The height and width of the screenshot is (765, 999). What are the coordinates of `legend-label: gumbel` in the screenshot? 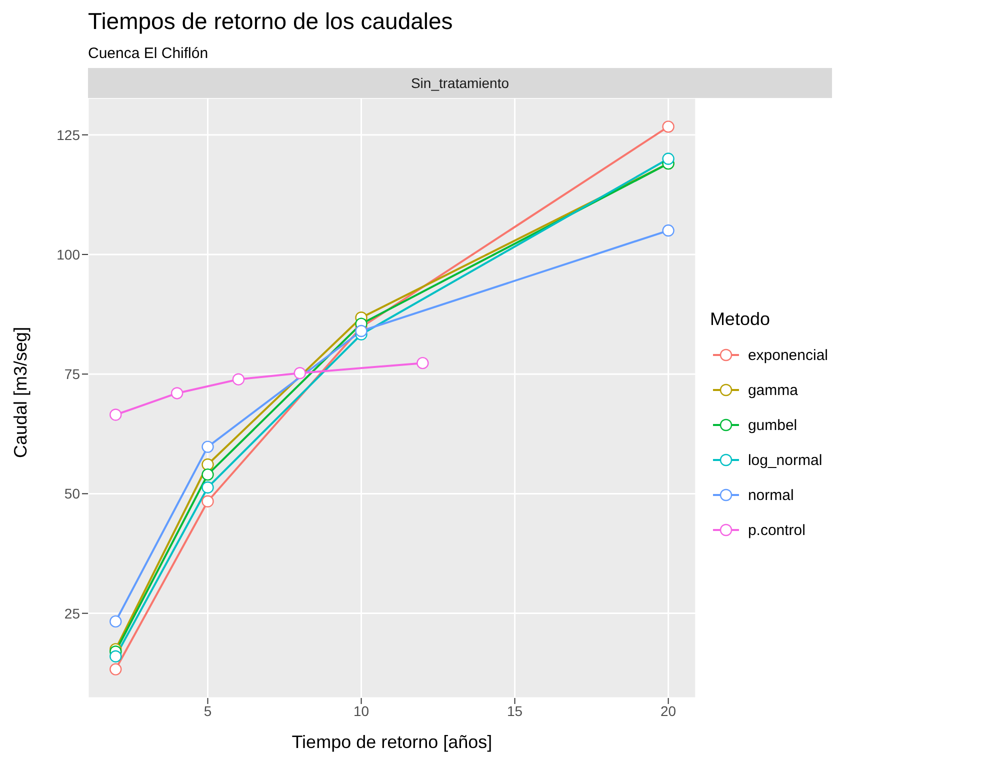 It's located at (773, 425).